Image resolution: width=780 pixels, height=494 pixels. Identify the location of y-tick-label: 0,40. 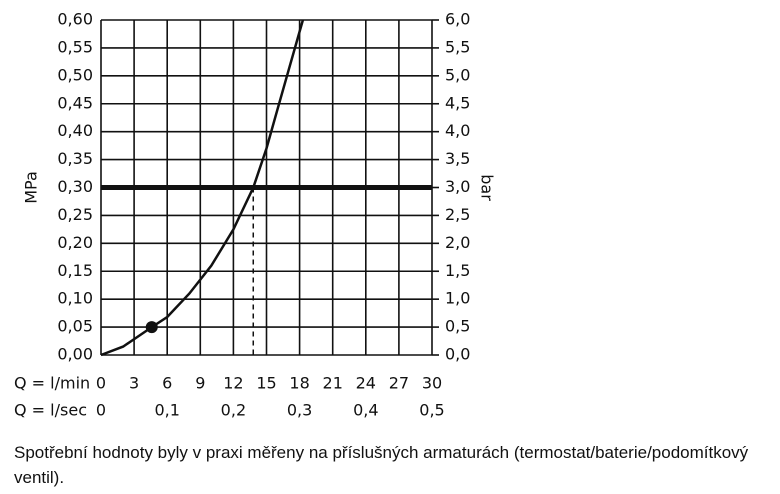
(75, 130).